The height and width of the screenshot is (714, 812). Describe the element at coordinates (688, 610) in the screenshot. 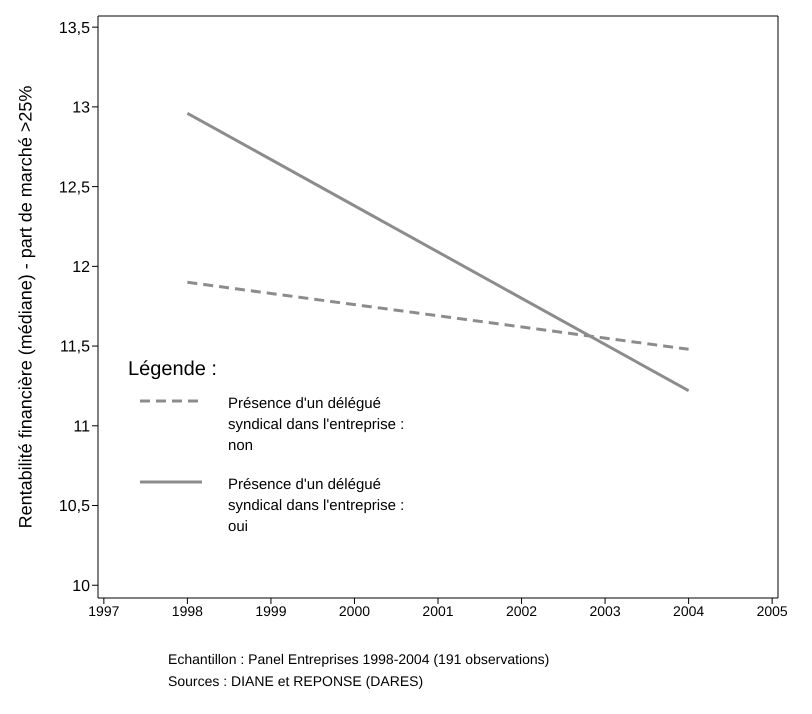

I see `x-tick-label: 2004` at that location.